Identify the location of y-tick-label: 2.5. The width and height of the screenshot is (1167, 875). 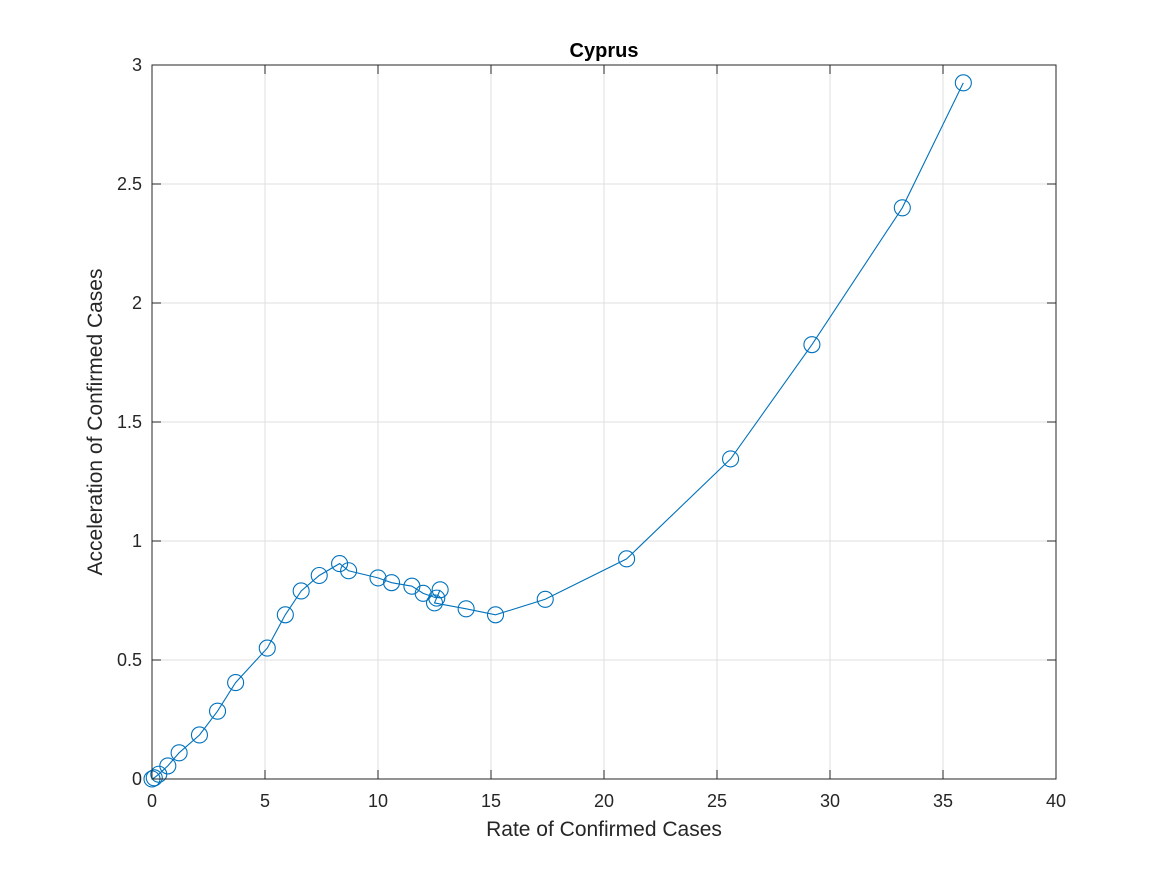
(129, 184).